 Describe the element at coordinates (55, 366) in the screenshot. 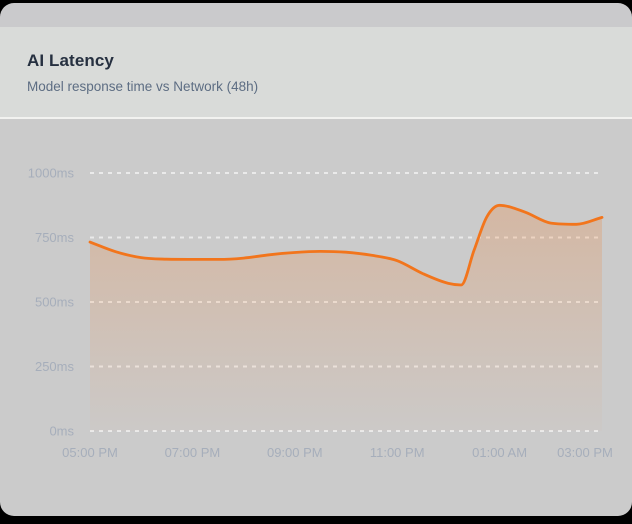

I see `y-tick-label: 250ms` at that location.